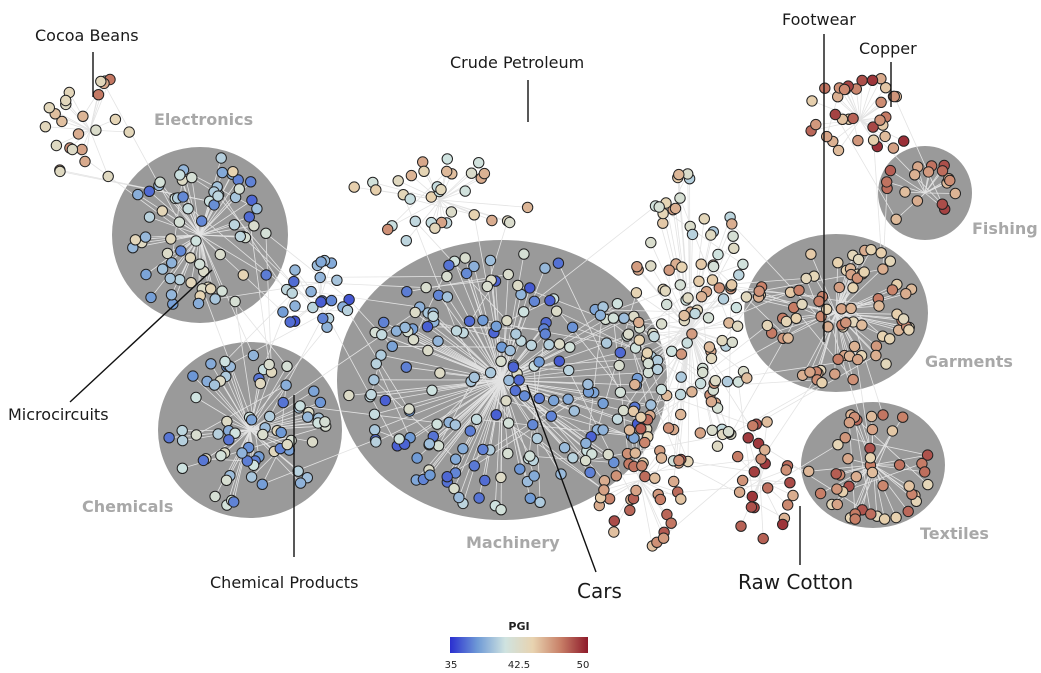 This screenshot has width=1041, height=673. Describe the element at coordinates (87, 35) in the screenshot. I see `label-cocoa-beans: Cocoa Beans` at that location.